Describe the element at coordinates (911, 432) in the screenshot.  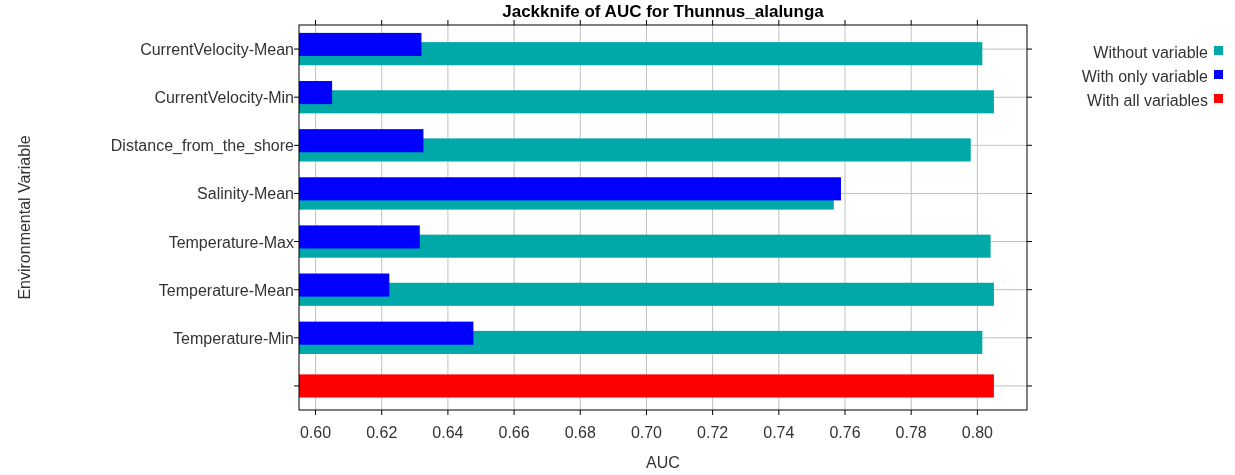
I see `x-tick-label: 0.78` at that location.